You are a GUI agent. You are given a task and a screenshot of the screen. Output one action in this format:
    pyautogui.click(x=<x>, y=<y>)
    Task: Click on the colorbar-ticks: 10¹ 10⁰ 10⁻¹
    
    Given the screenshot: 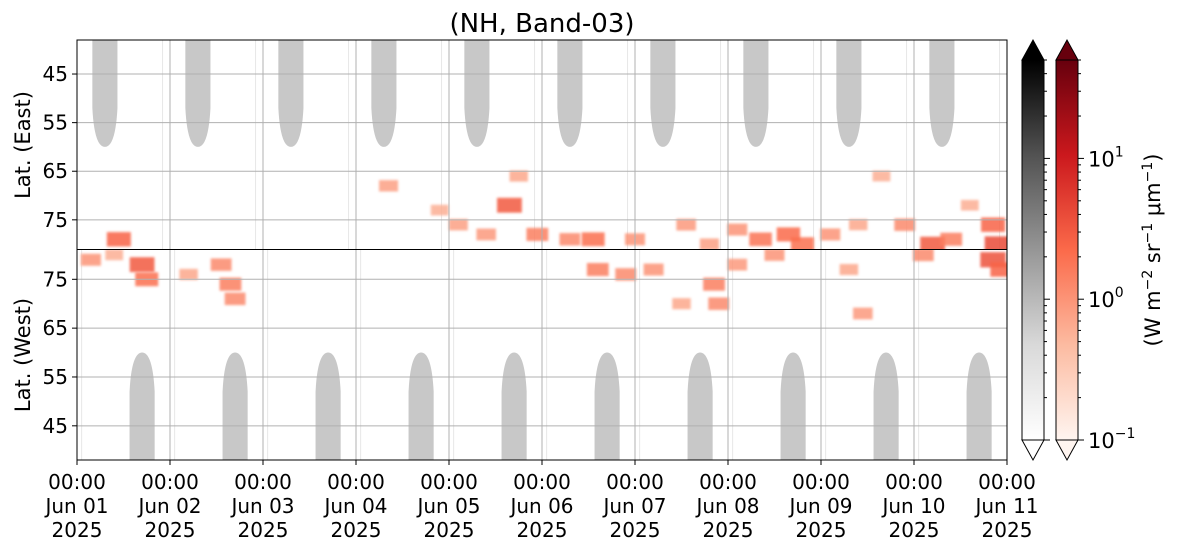 What is the action you would take?
    pyautogui.click(x=1089, y=256)
    